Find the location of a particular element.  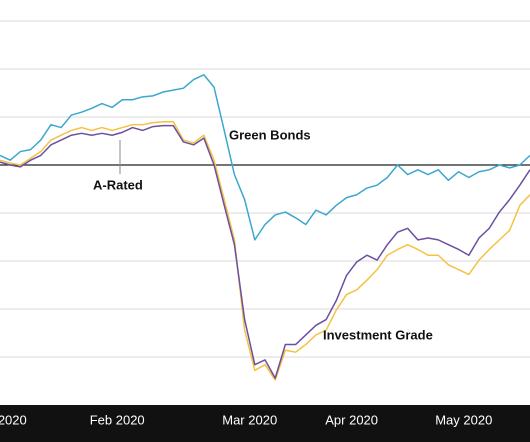

x-tick-label: May 2020 is located at coordinates (463, 419).